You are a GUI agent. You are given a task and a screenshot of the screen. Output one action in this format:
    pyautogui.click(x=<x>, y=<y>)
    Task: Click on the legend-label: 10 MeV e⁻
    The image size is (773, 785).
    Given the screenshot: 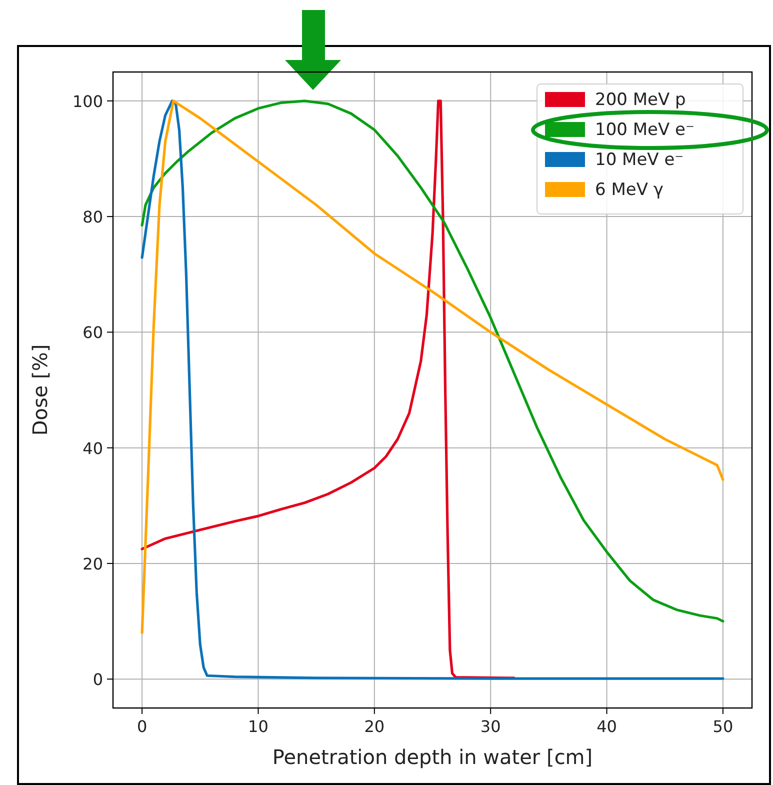 What is the action you would take?
    pyautogui.click(x=639, y=160)
    